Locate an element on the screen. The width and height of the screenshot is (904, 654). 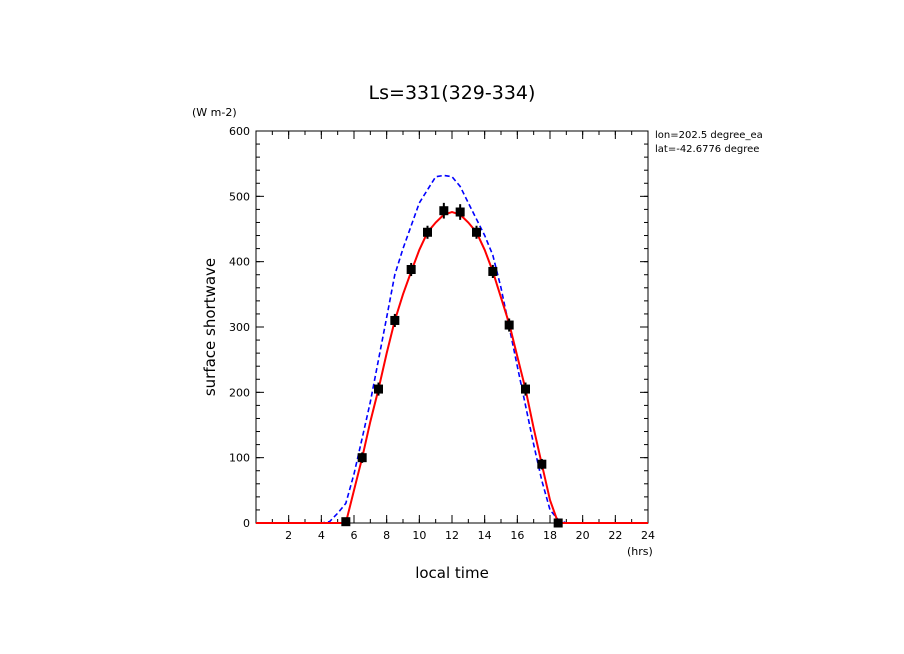
x-tick-label: 14 is located at coordinates (485, 535).